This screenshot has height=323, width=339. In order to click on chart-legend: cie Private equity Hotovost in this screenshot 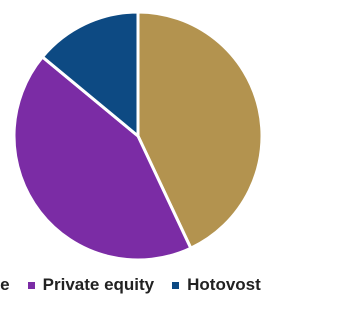, I will do `click(139, 285)`.